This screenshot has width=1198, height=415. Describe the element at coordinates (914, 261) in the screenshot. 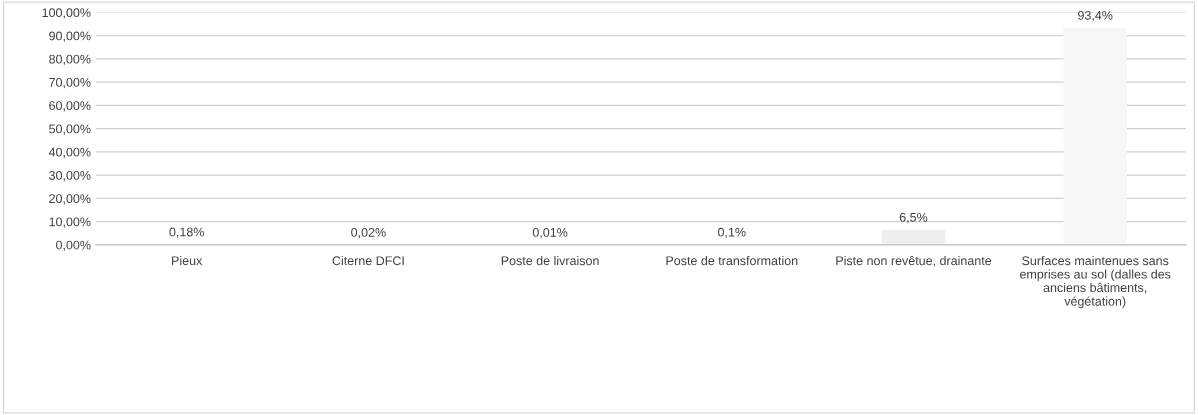

I see `x-tick-label: Piste non revêtue, drainante` at that location.